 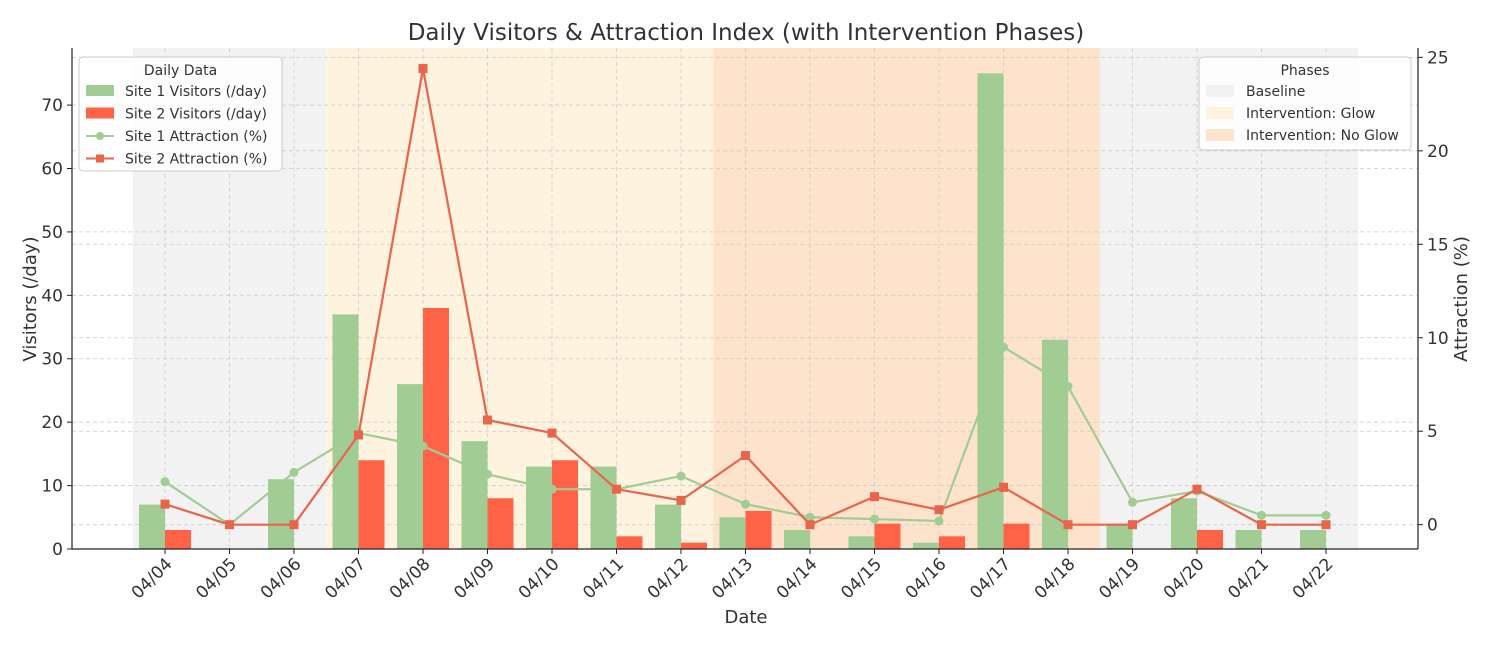 What do you see at coordinates (797, 578) in the screenshot?
I see `x-tick-label-04-14: 04/14` at bounding box center [797, 578].